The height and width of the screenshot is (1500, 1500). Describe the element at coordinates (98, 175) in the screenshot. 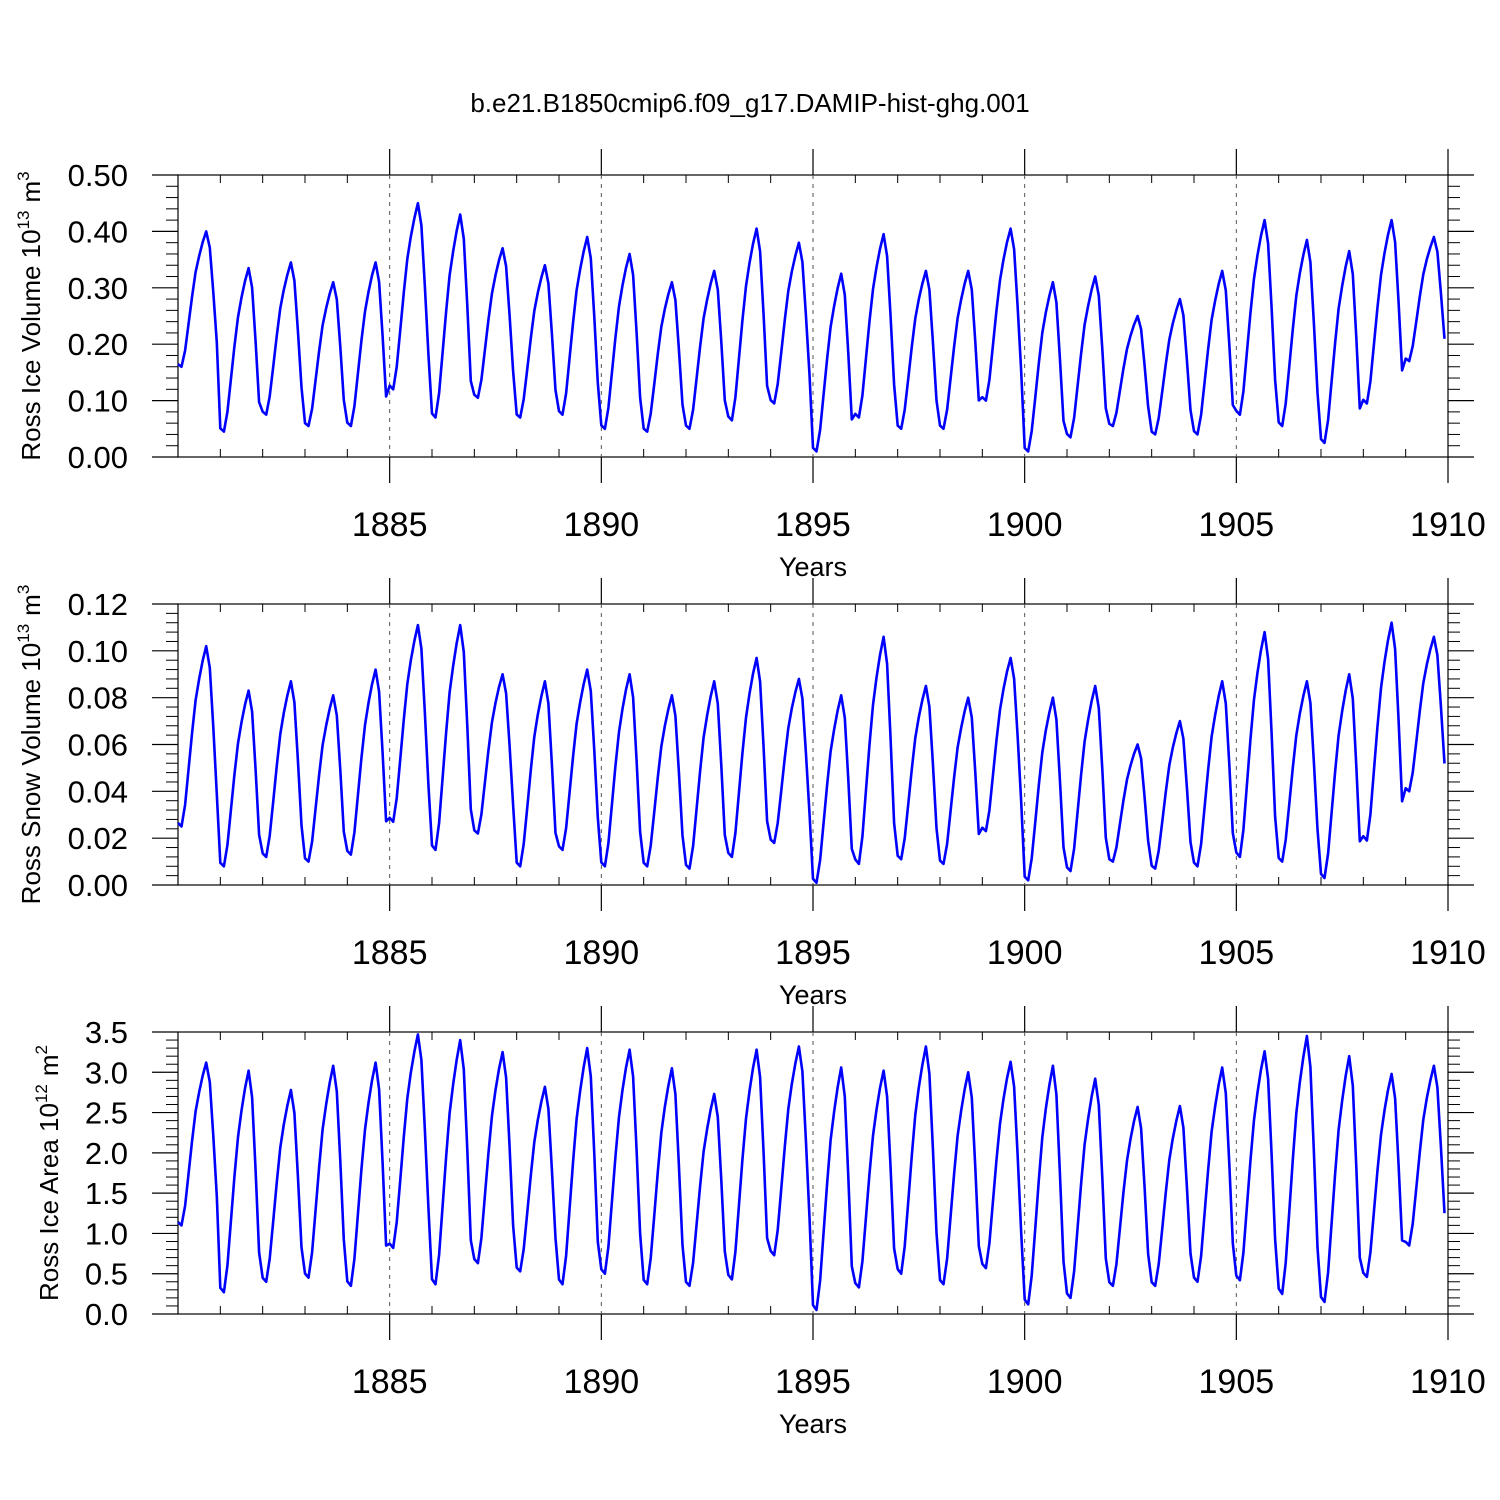

I see `y-tick-label: 0.50` at that location.